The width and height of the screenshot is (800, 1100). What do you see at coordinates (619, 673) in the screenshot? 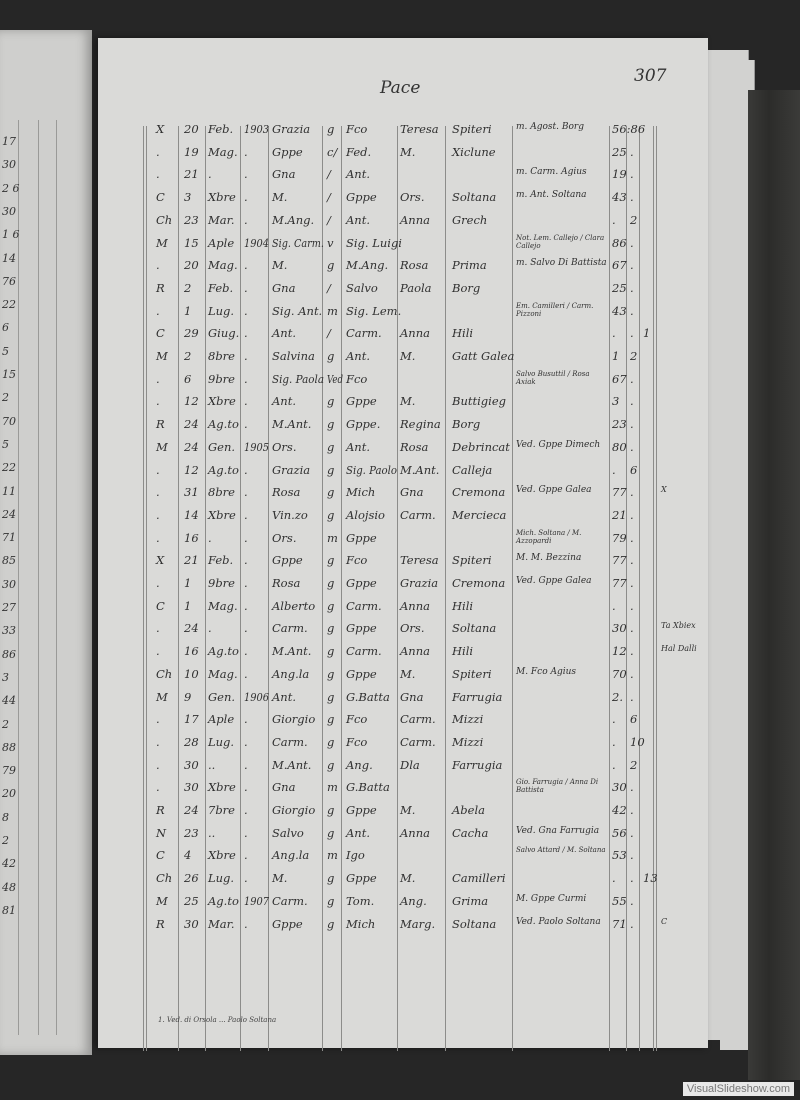
I see `cell-age: 70` at bounding box center [619, 673].